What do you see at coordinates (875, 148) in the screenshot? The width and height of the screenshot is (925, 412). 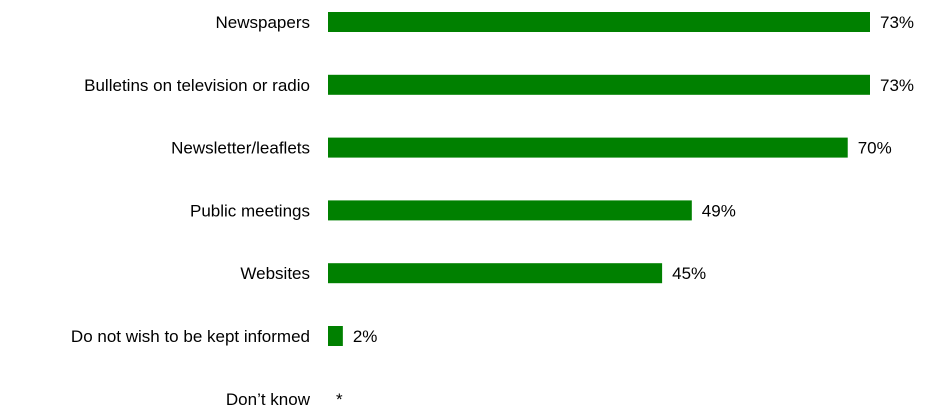 I see `value-label: 70%` at bounding box center [875, 148].